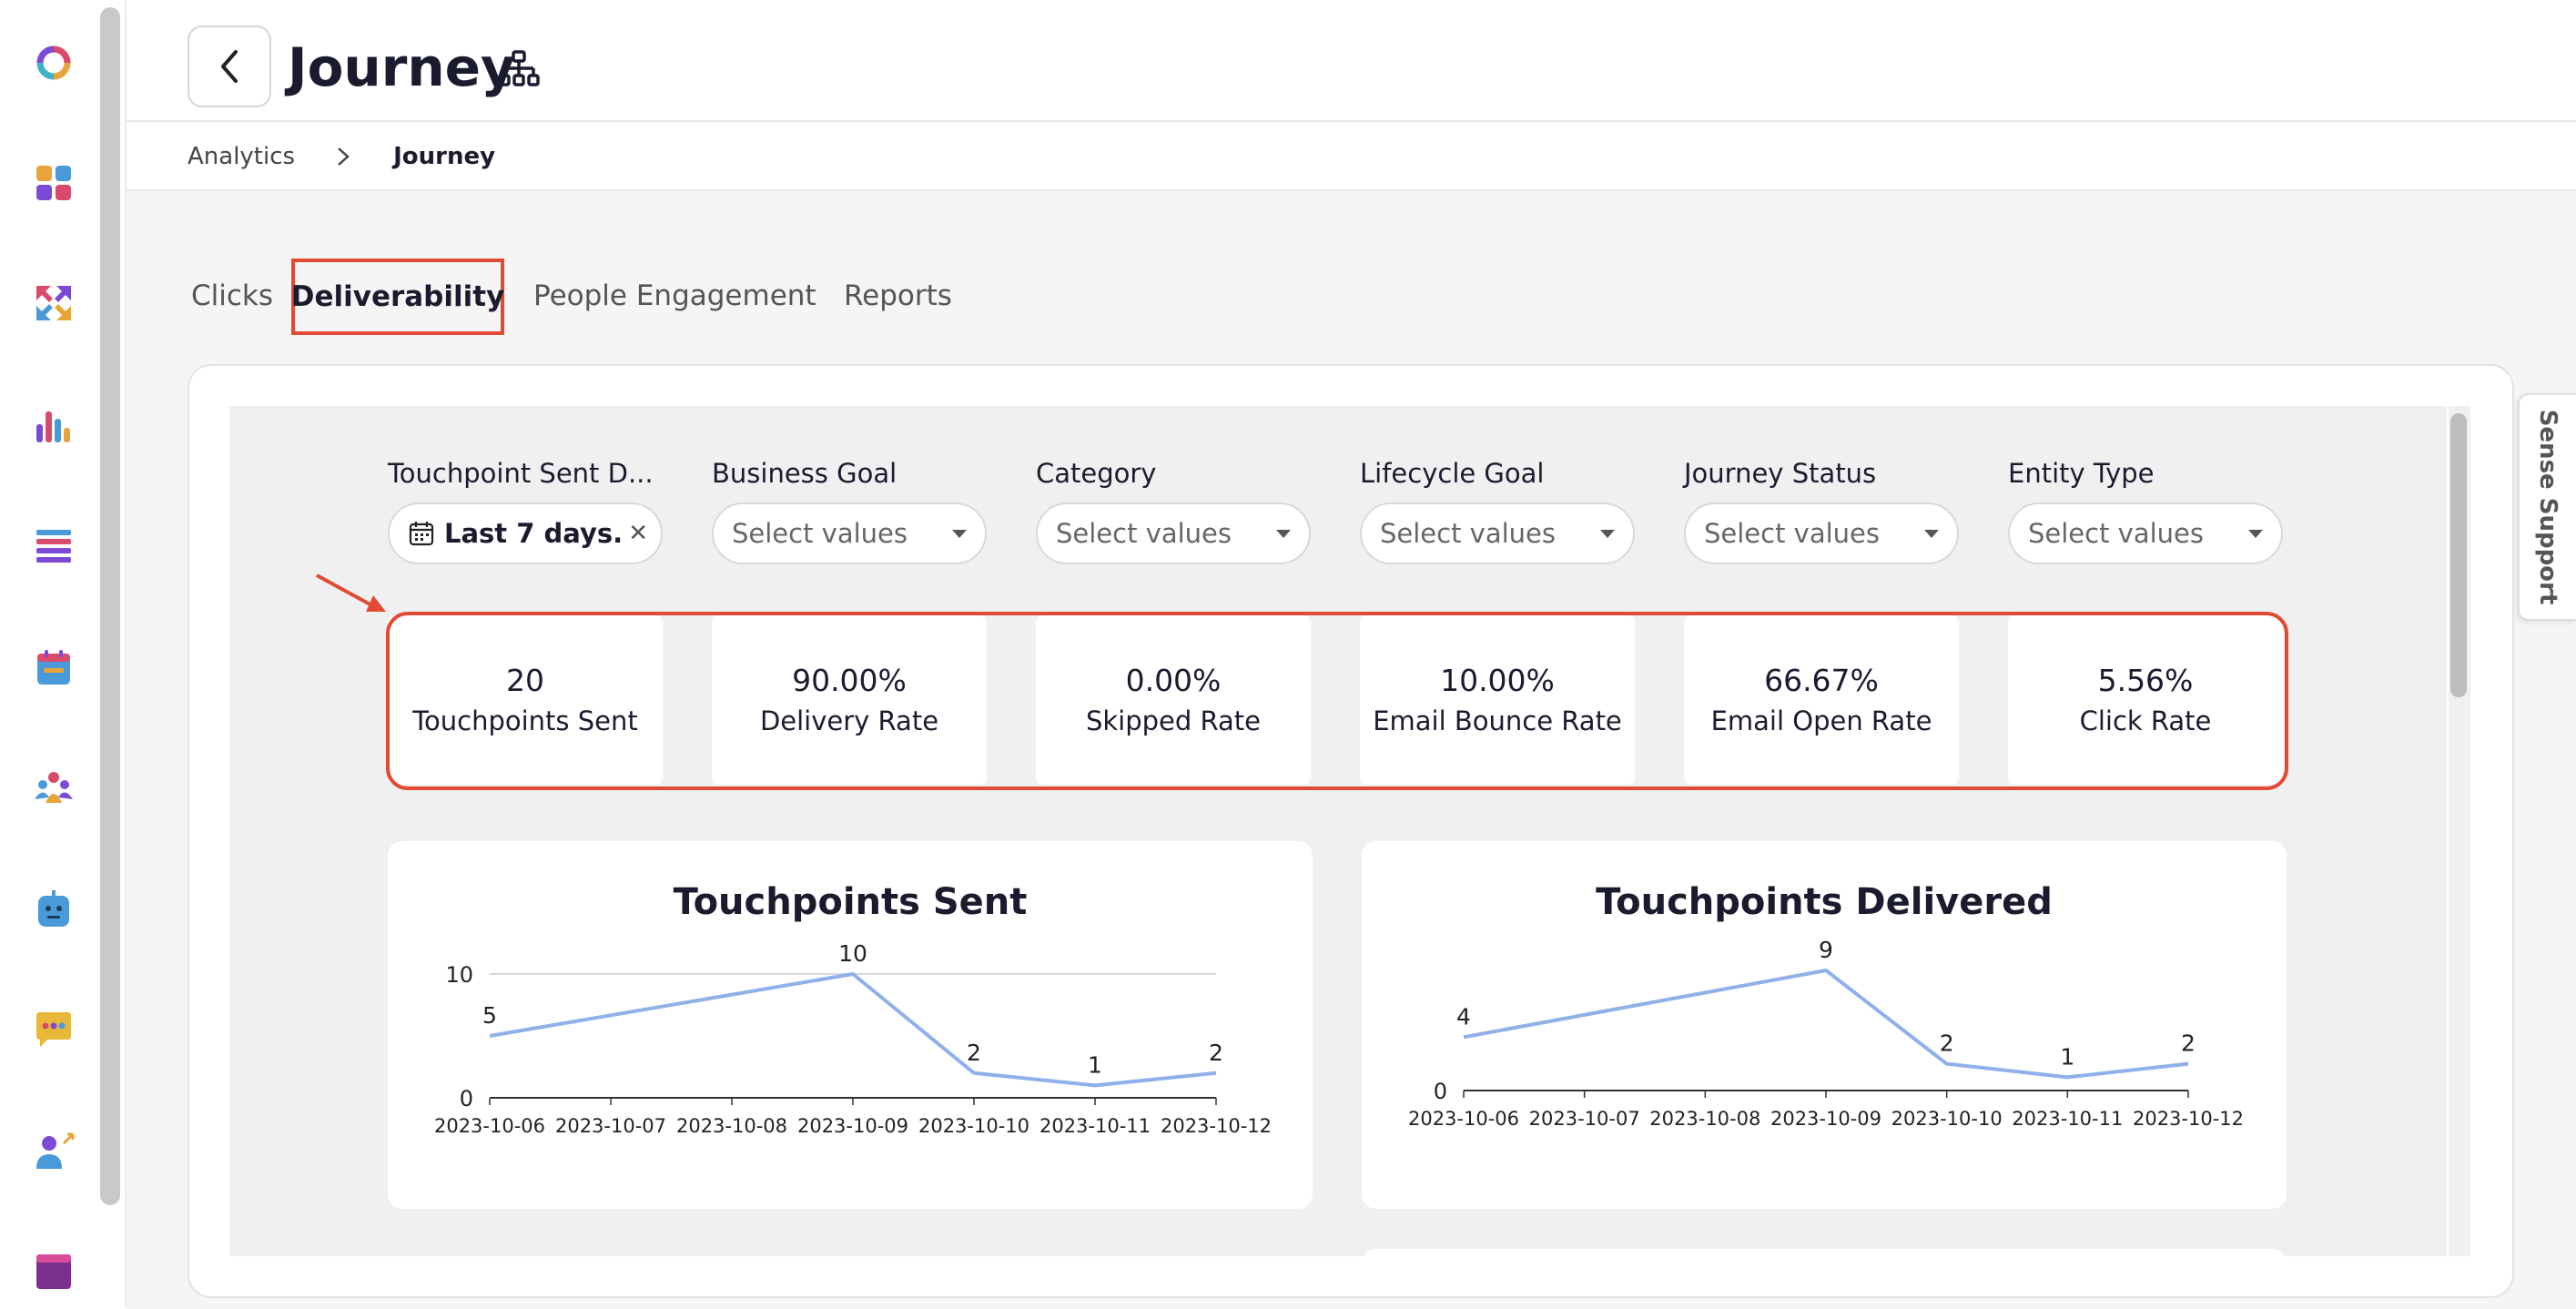 Image resolution: width=2576 pixels, height=1309 pixels. What do you see at coordinates (2145, 720) in the screenshot?
I see `kpi-label: Click Rate` at bounding box center [2145, 720].